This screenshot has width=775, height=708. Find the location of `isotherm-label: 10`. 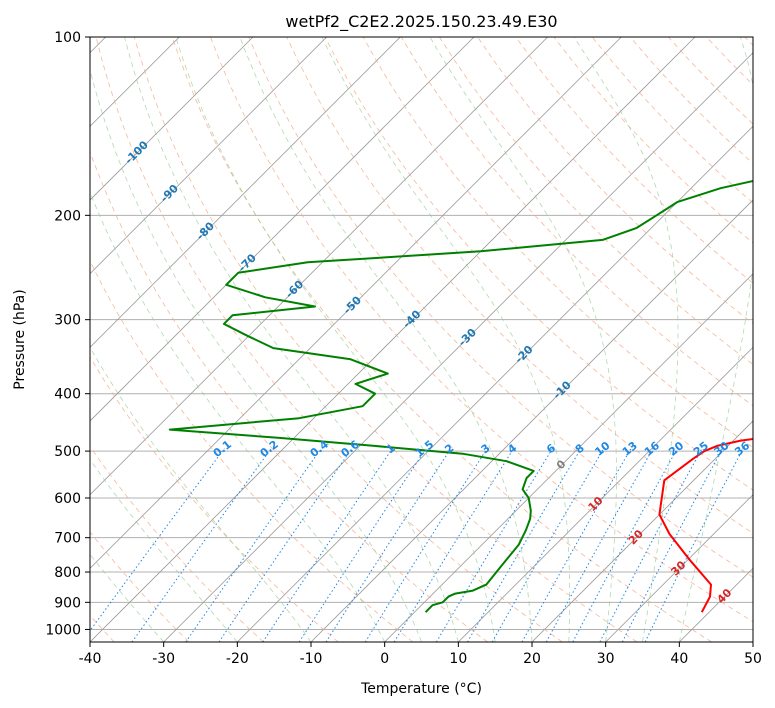

isotherm-label: 10 is located at coordinates (596, 504).